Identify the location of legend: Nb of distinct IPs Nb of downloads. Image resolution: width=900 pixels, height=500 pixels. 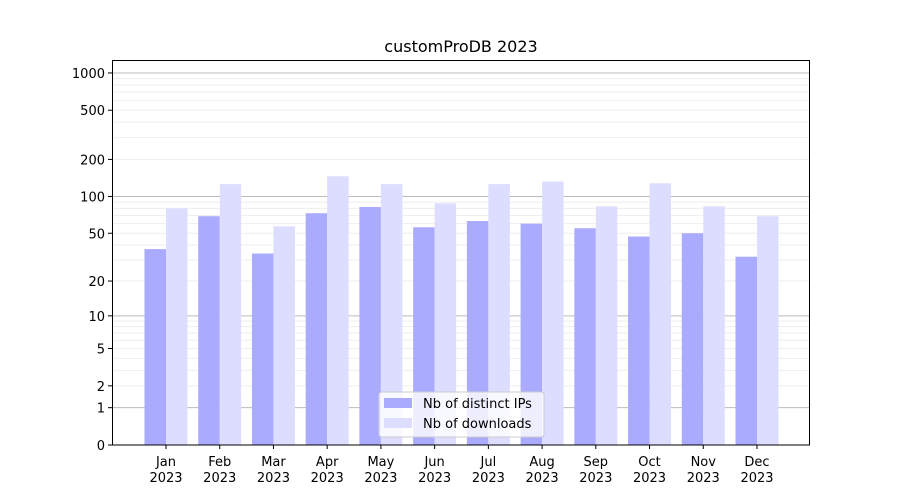
(461, 414).